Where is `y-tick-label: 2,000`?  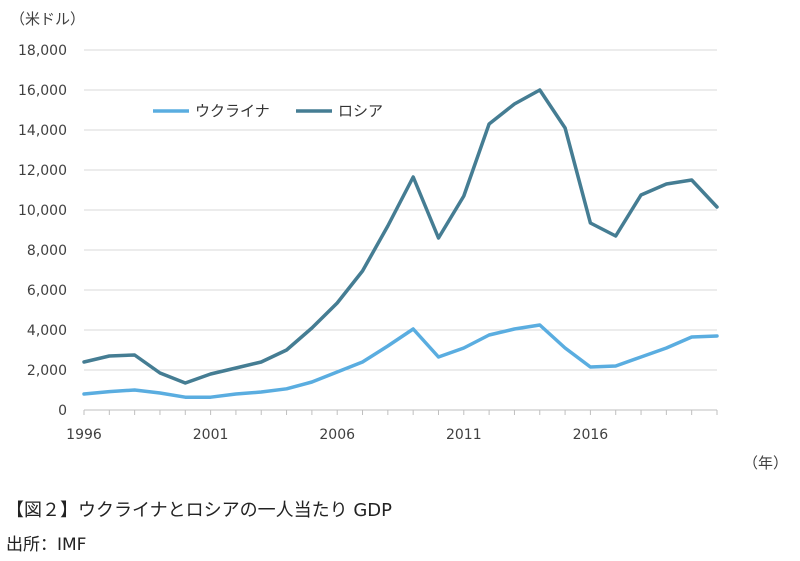
y-tick-label: 2,000 is located at coordinates (47, 371).